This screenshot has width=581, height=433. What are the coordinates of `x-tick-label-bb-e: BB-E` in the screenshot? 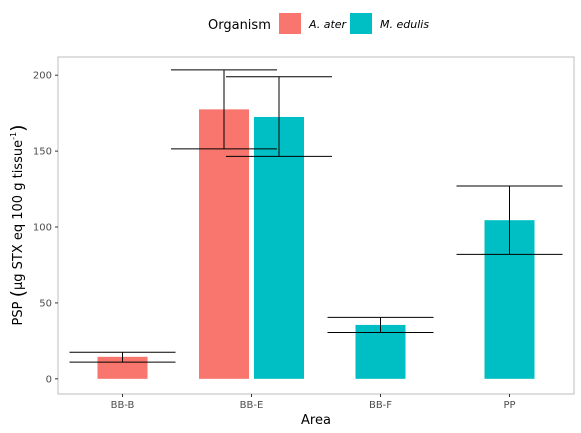 It's located at (252, 405).